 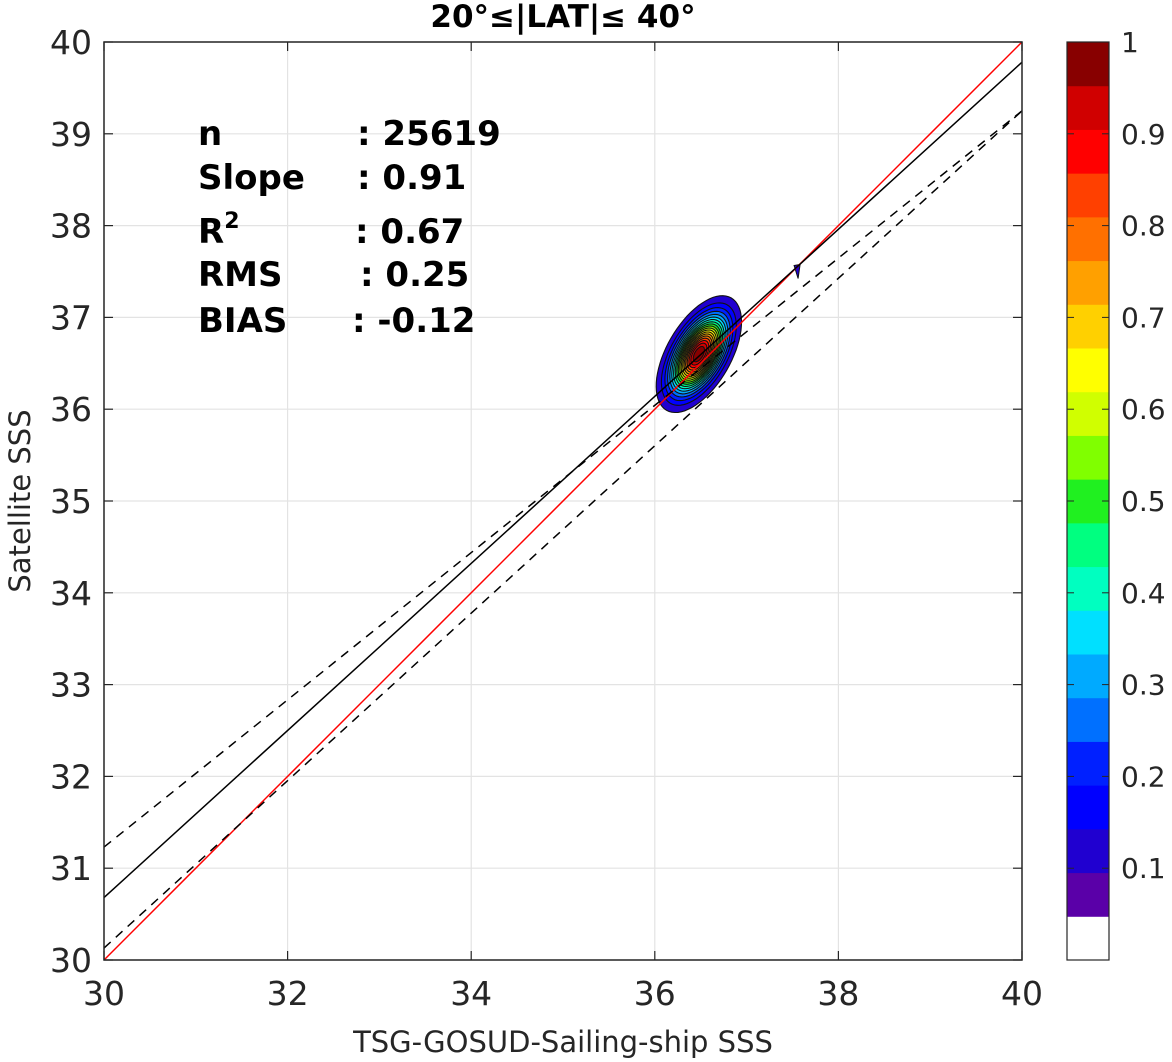 I want to click on x-tick-label: 34, so click(x=471, y=993).